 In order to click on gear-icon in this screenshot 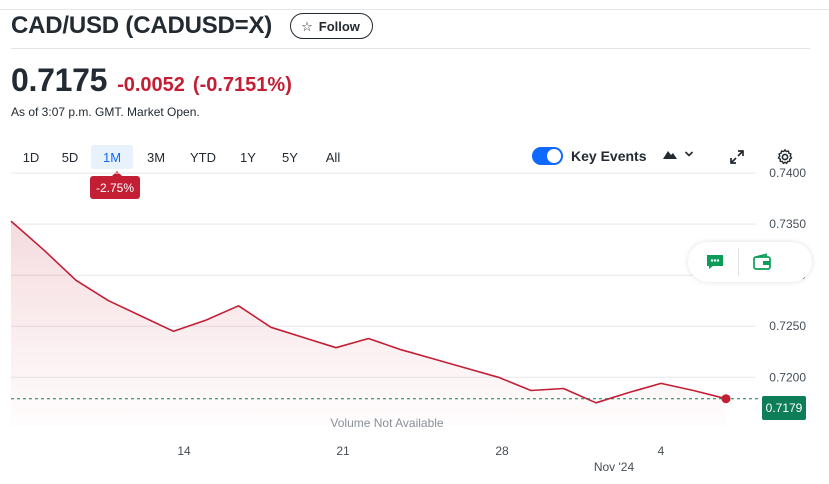, I will do `click(785, 157)`.